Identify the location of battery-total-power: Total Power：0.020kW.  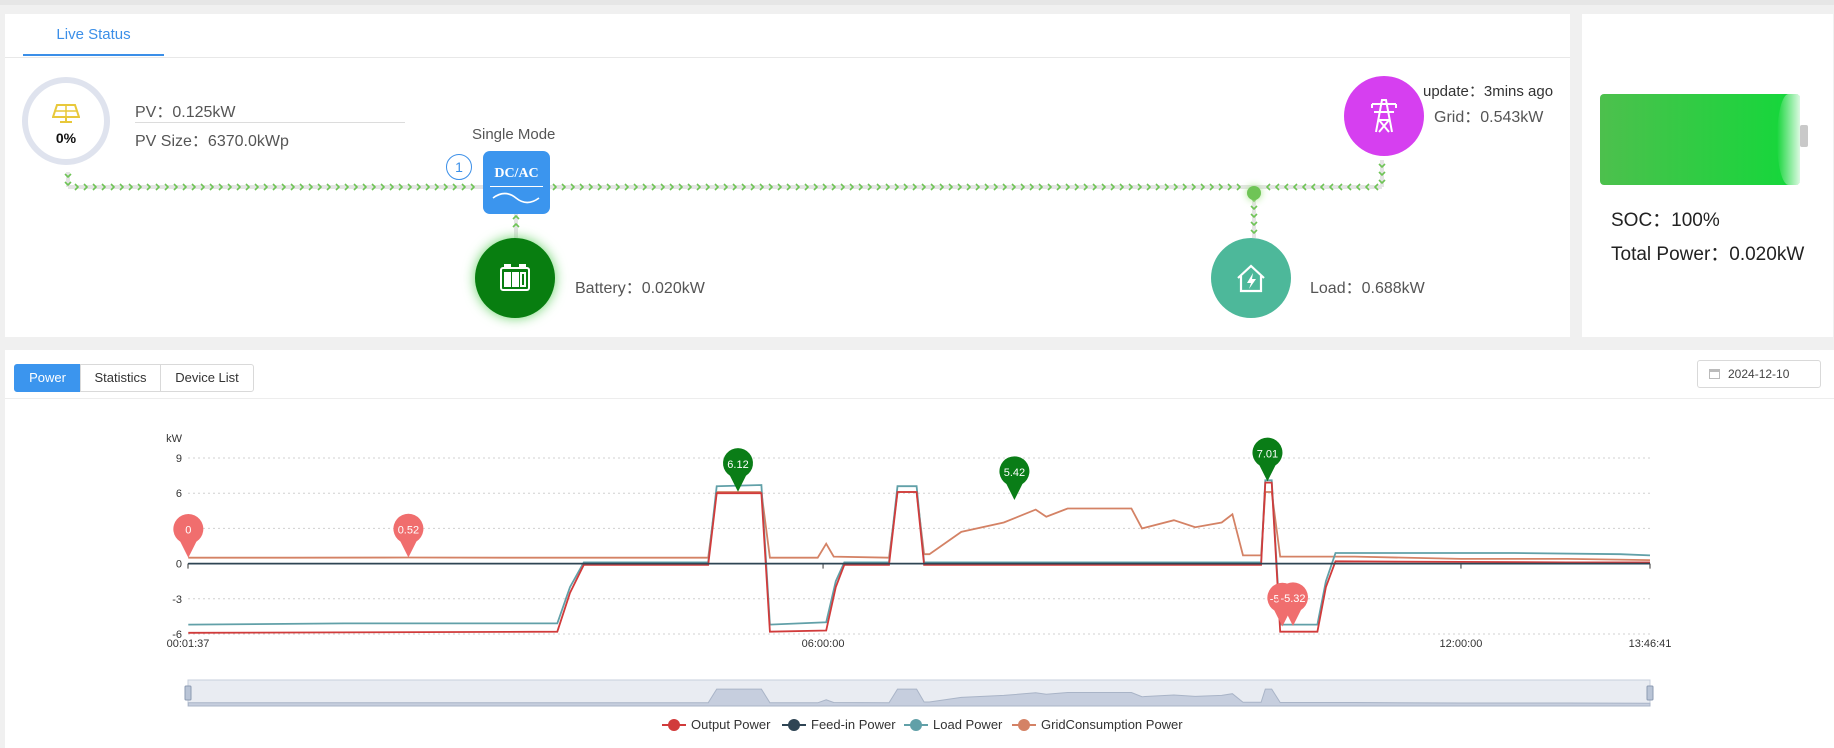
(1708, 254).